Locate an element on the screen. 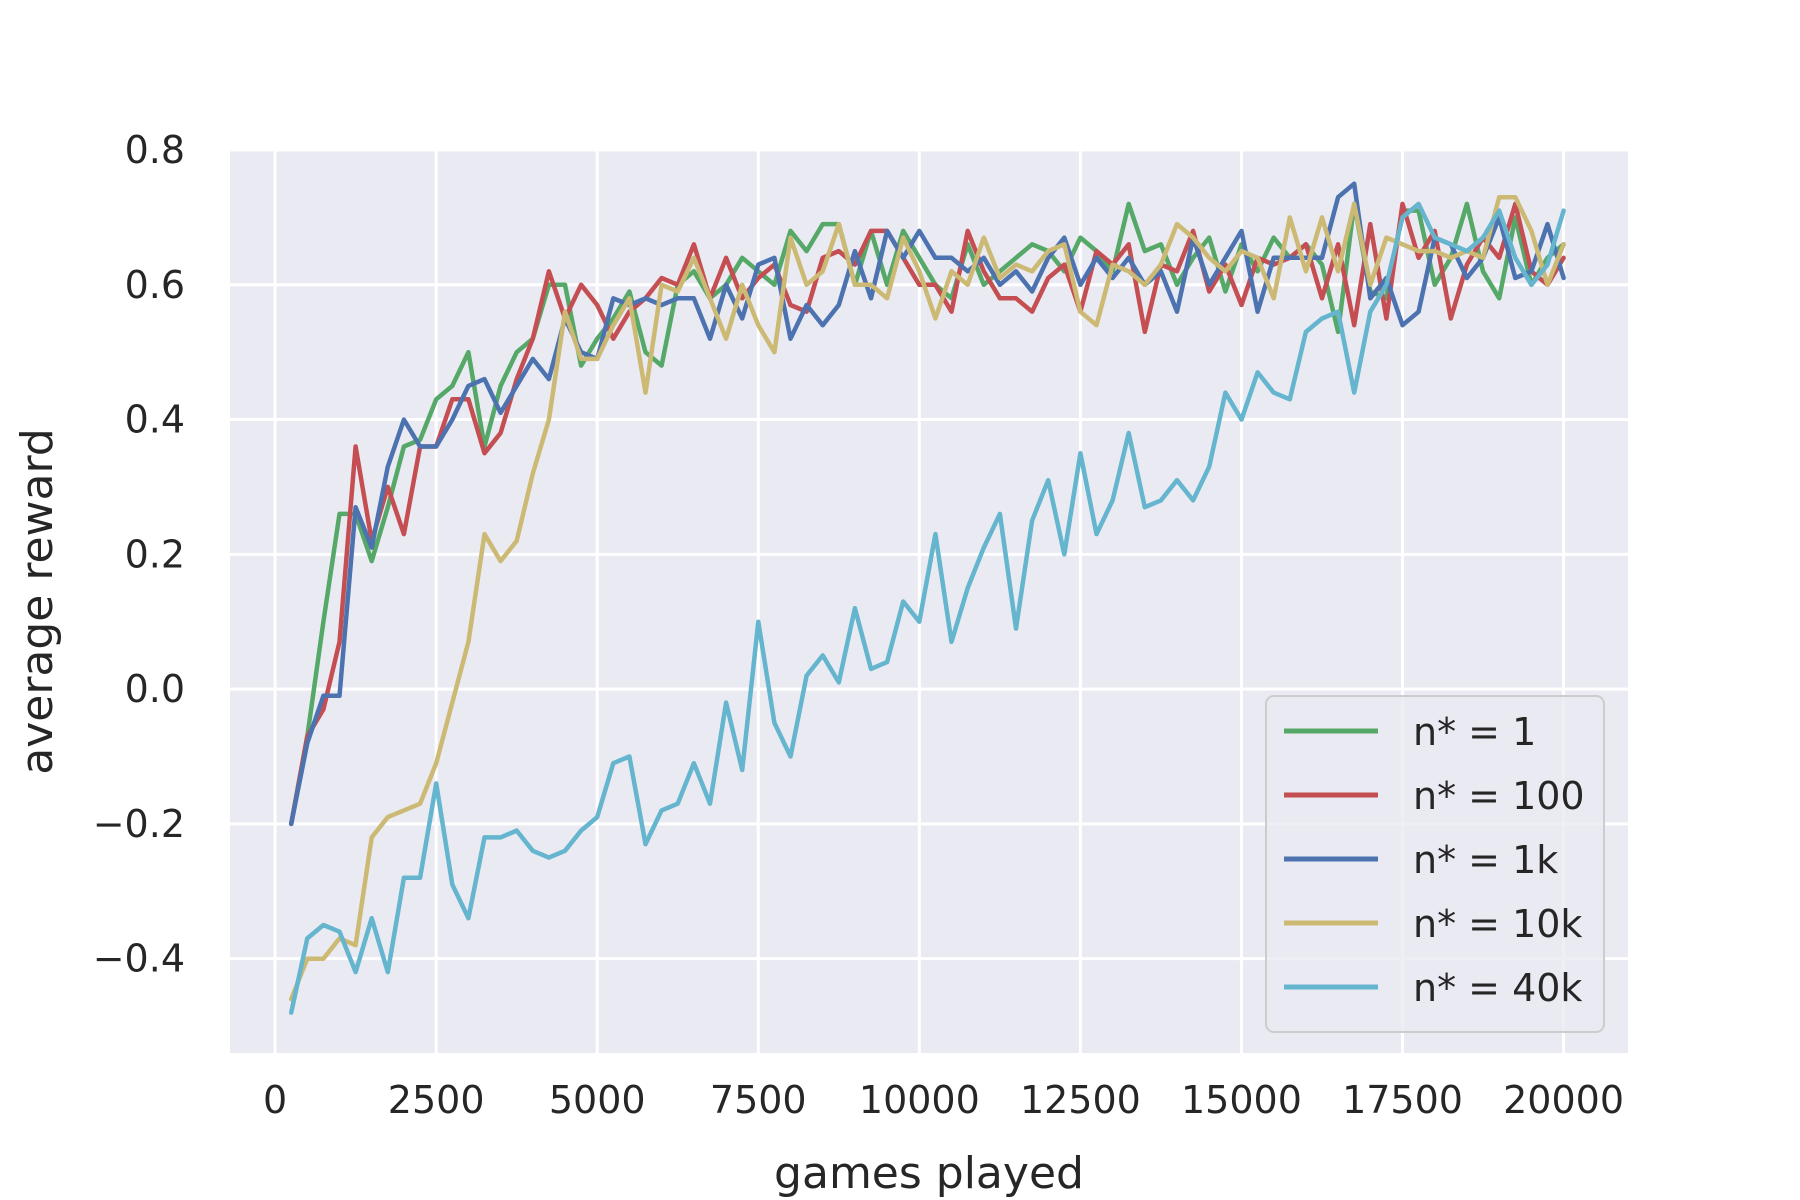 This screenshot has height=1200, width=1800. y-tick-label: 0.4 is located at coordinates (155, 420).